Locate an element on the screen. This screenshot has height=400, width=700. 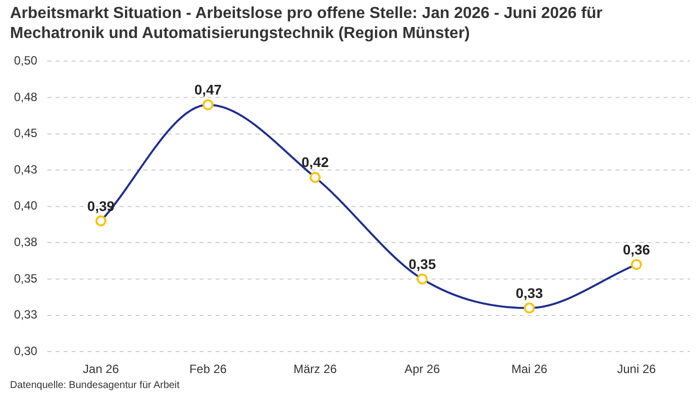
x-tick-label: Feb 26 is located at coordinates (208, 369).